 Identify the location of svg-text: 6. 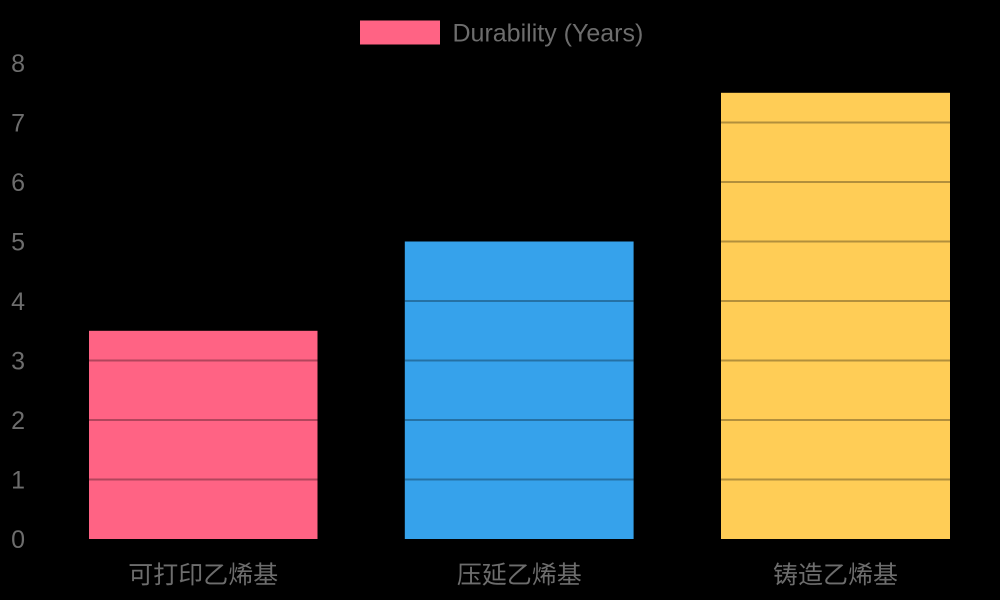
(18, 183).